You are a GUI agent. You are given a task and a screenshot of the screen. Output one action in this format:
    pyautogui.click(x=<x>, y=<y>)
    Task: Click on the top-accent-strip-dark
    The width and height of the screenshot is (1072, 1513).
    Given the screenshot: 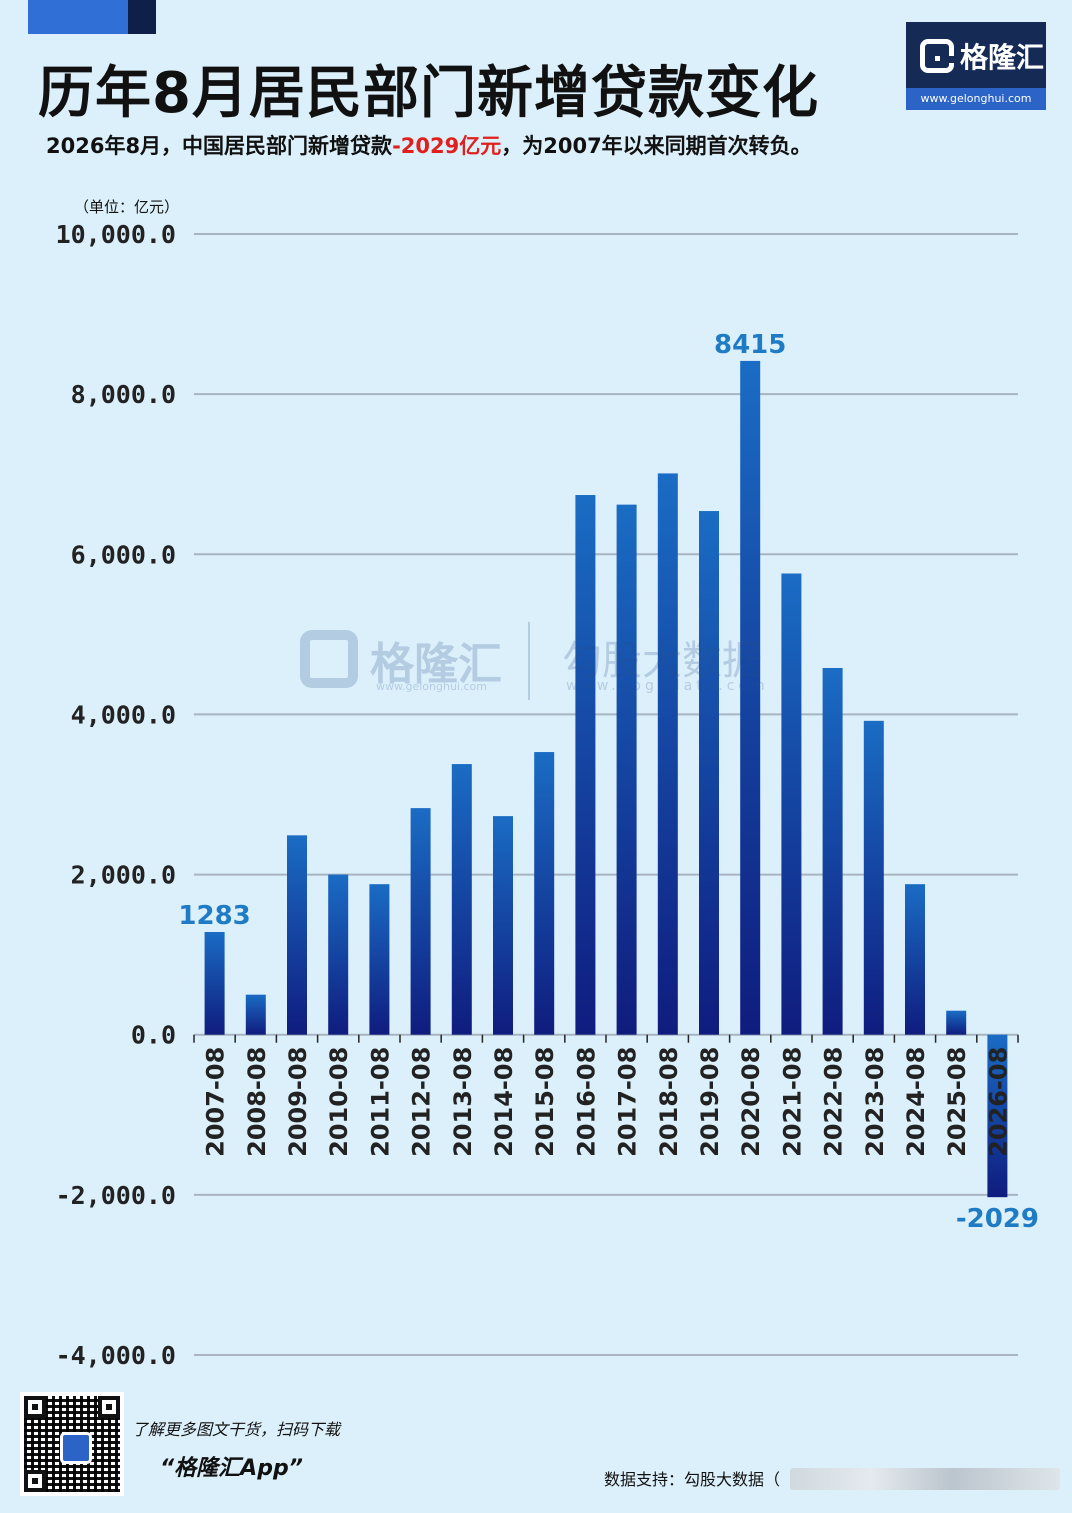 What is the action you would take?
    pyautogui.click(x=142, y=17)
    